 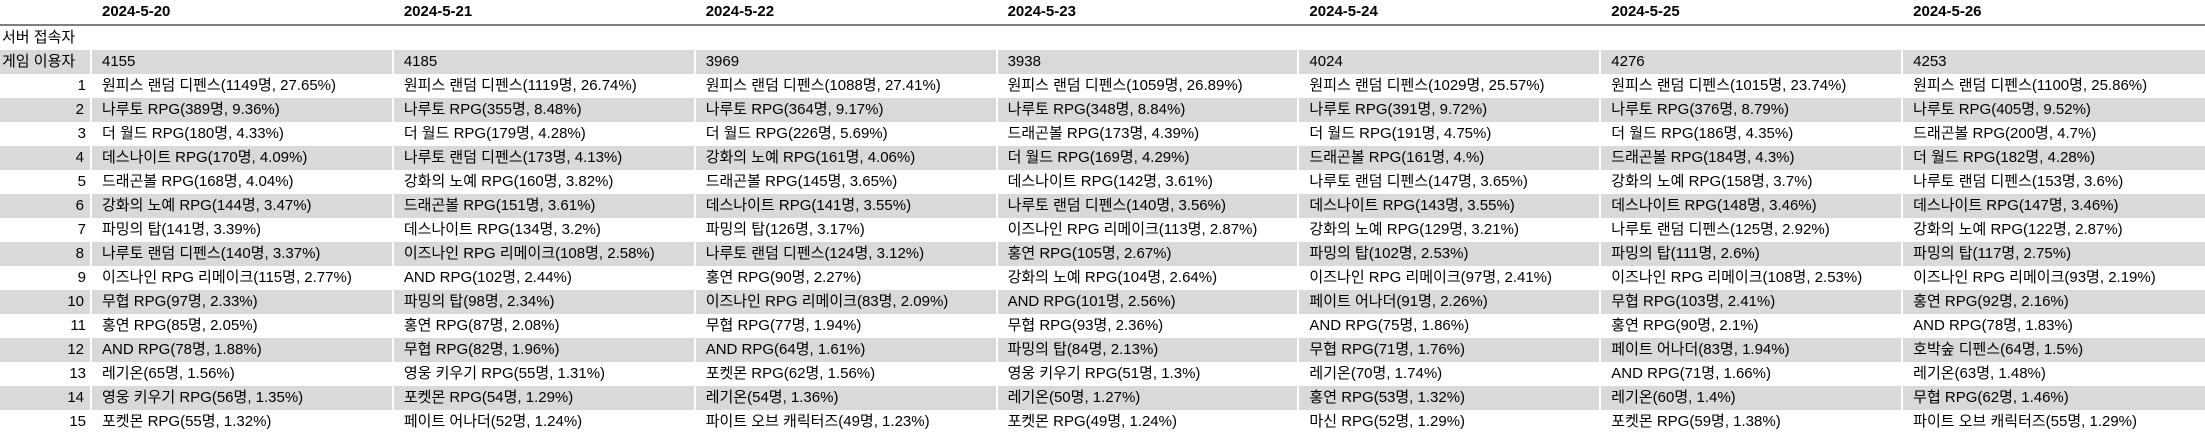 I want to click on game-ranking-cell: 드래곤볼 RPG(151명, 3.61%), so click(x=544, y=206).